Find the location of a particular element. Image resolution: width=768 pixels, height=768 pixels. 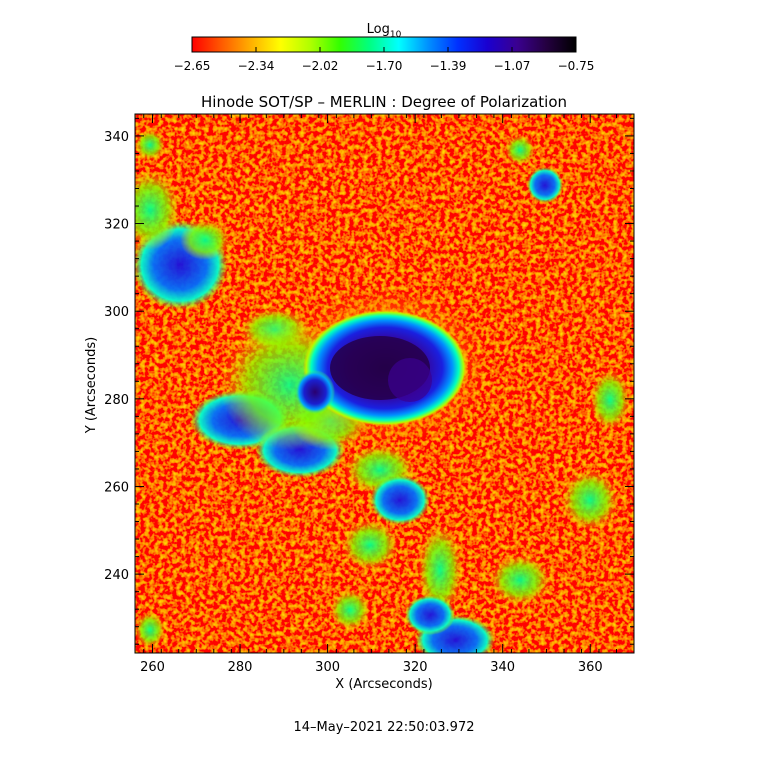

x-axis-label: X (Arcseconds) is located at coordinates (383, 684).